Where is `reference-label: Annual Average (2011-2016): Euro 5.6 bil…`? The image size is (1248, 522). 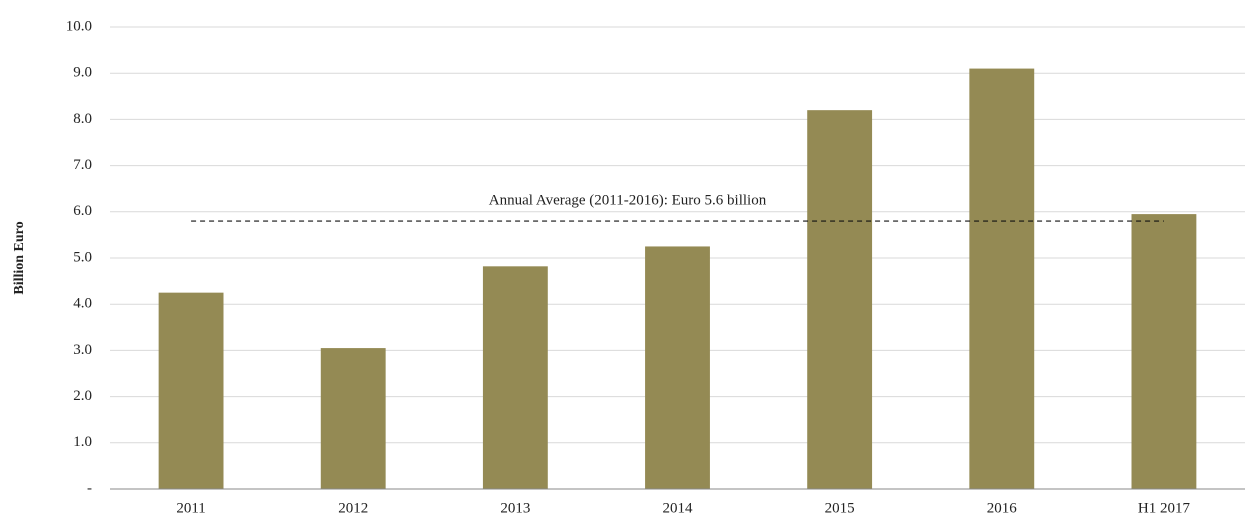 reference-label: Annual Average (2011-2016): Euro 5.6 bil… is located at coordinates (628, 200).